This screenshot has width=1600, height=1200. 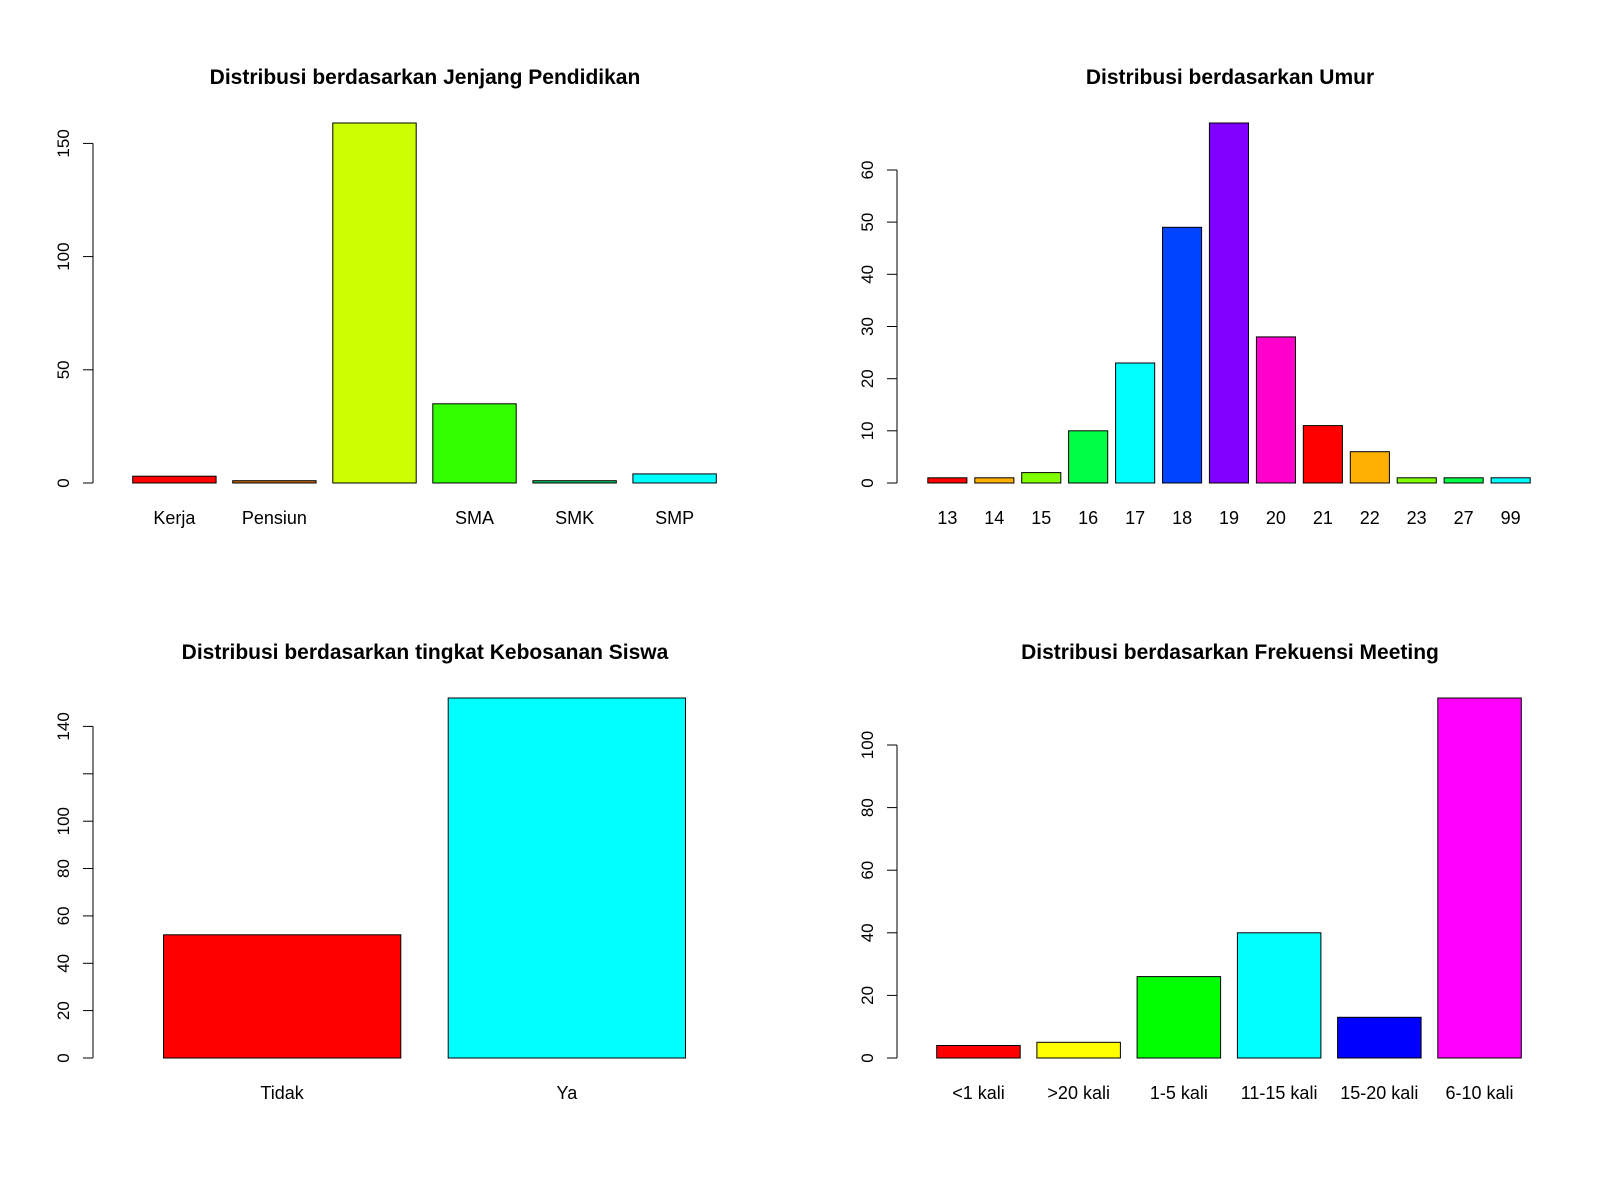 I want to click on bar-SMA, so click(x=474, y=443).